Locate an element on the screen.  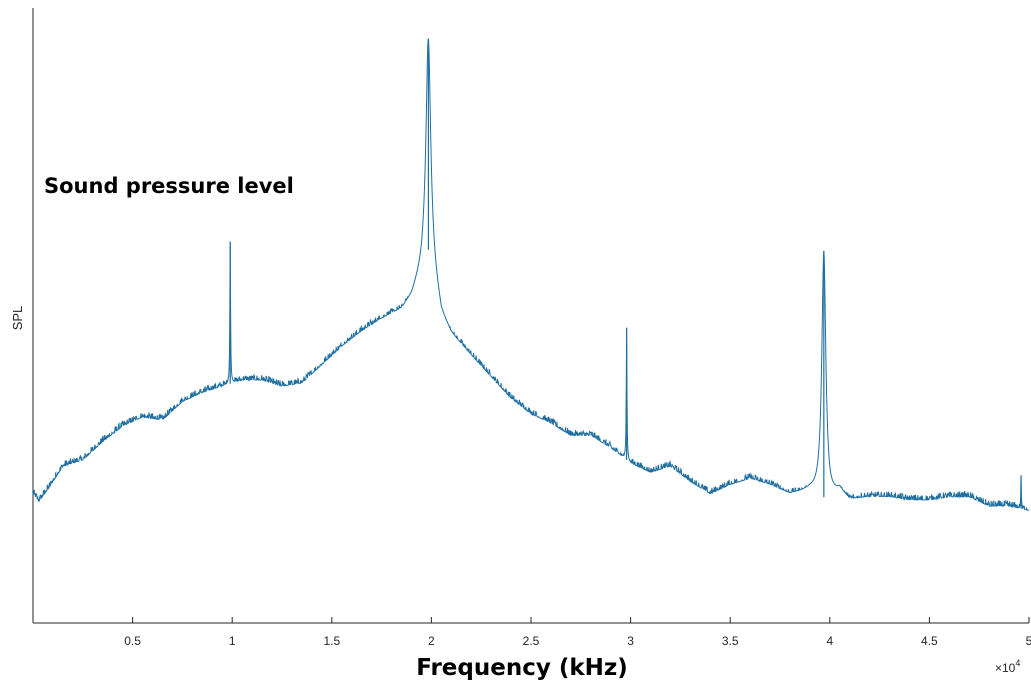
x-tick-label: 3 is located at coordinates (630, 641).